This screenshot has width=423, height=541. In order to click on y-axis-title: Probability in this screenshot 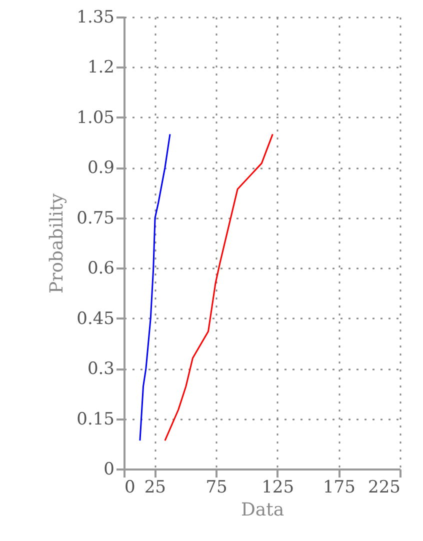, I will do `click(57, 243)`.